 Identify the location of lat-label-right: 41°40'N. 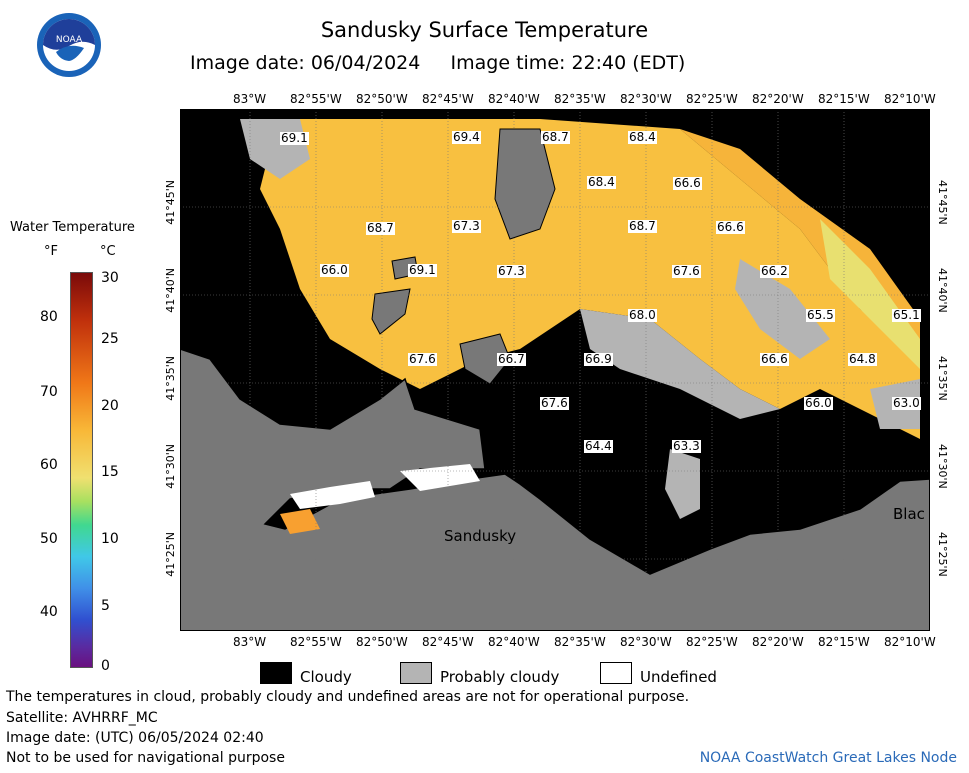
(942, 290).